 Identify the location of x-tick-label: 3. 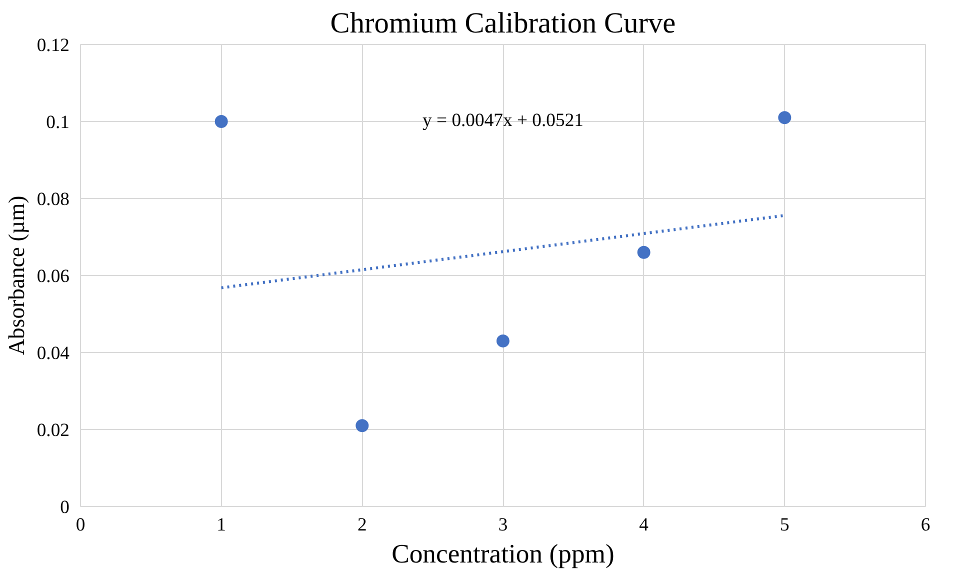
(503, 525).